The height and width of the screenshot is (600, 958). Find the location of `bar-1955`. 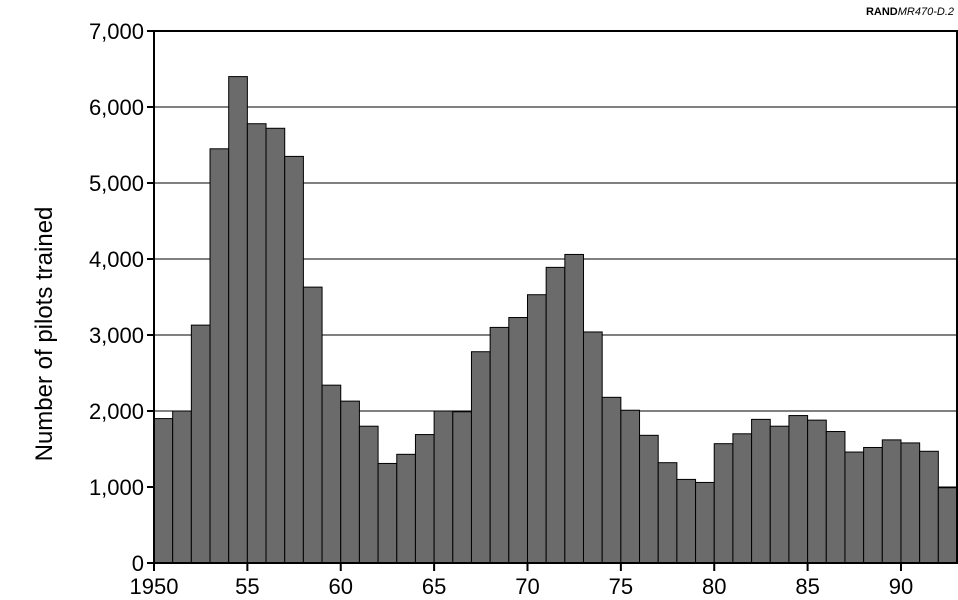

bar-1955 is located at coordinates (256, 343).